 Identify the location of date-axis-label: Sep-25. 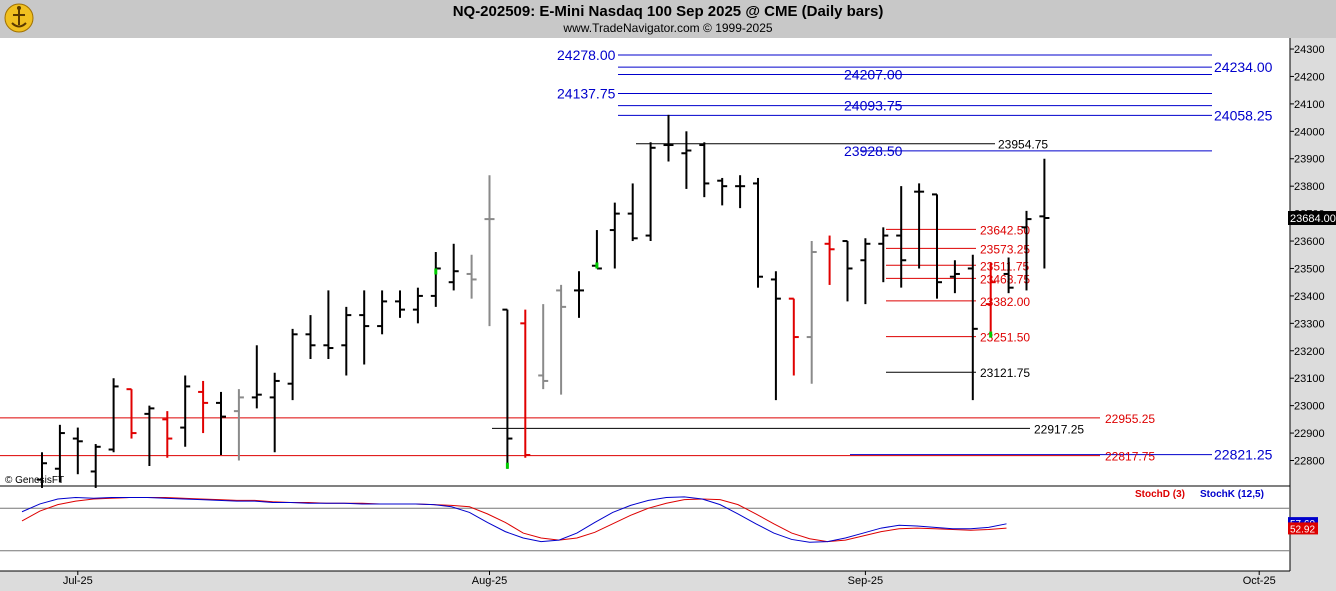
(865, 581).